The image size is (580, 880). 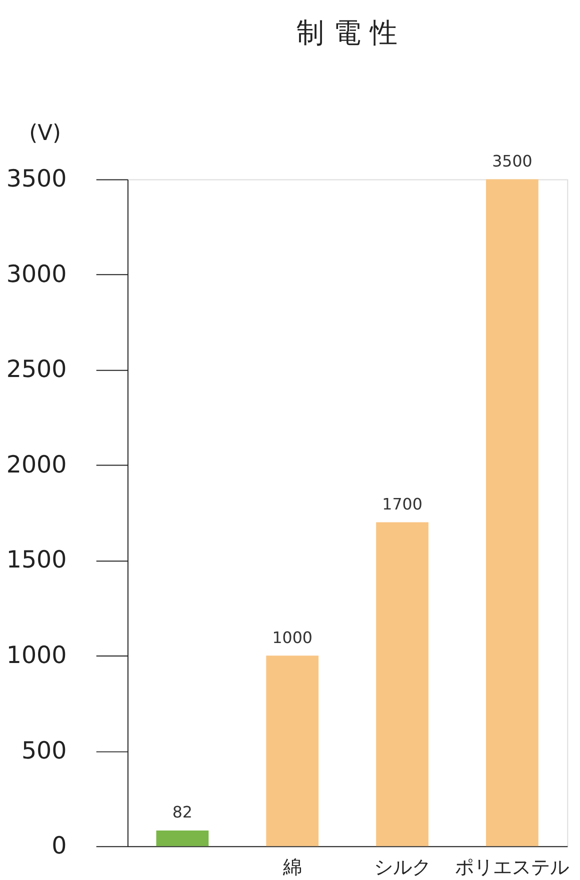 I want to click on y-tick-label: 0, so click(x=59, y=846).